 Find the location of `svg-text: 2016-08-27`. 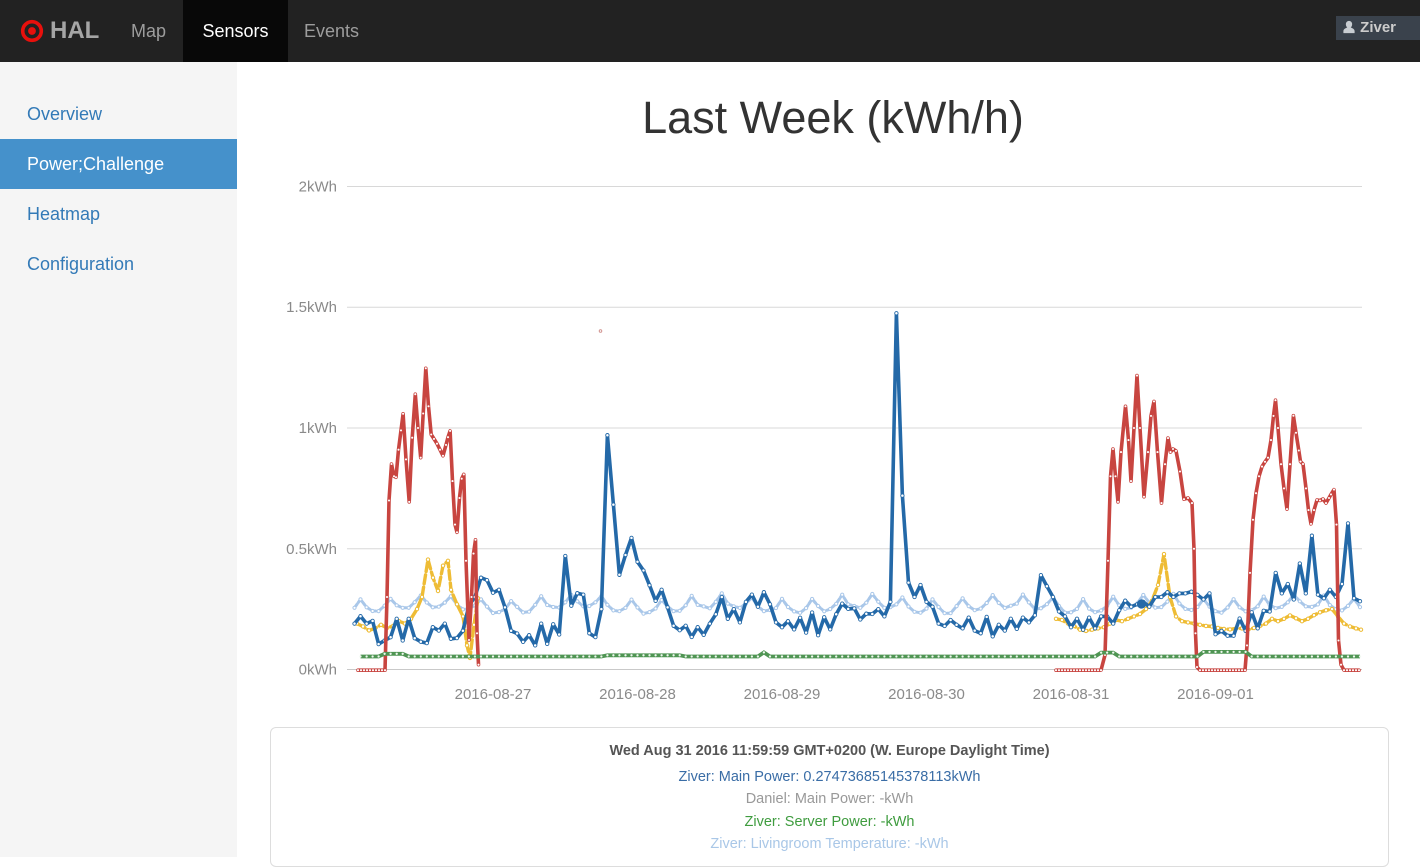

svg-text: 2016-08-27 is located at coordinates (493, 694).